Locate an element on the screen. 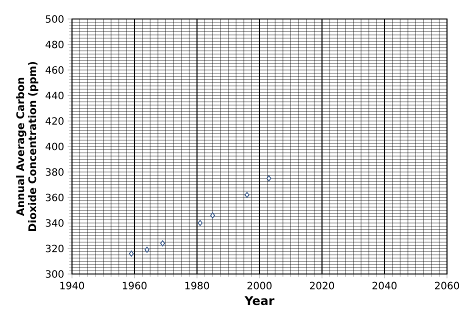  y-tick-label: 460 is located at coordinates (55, 70).